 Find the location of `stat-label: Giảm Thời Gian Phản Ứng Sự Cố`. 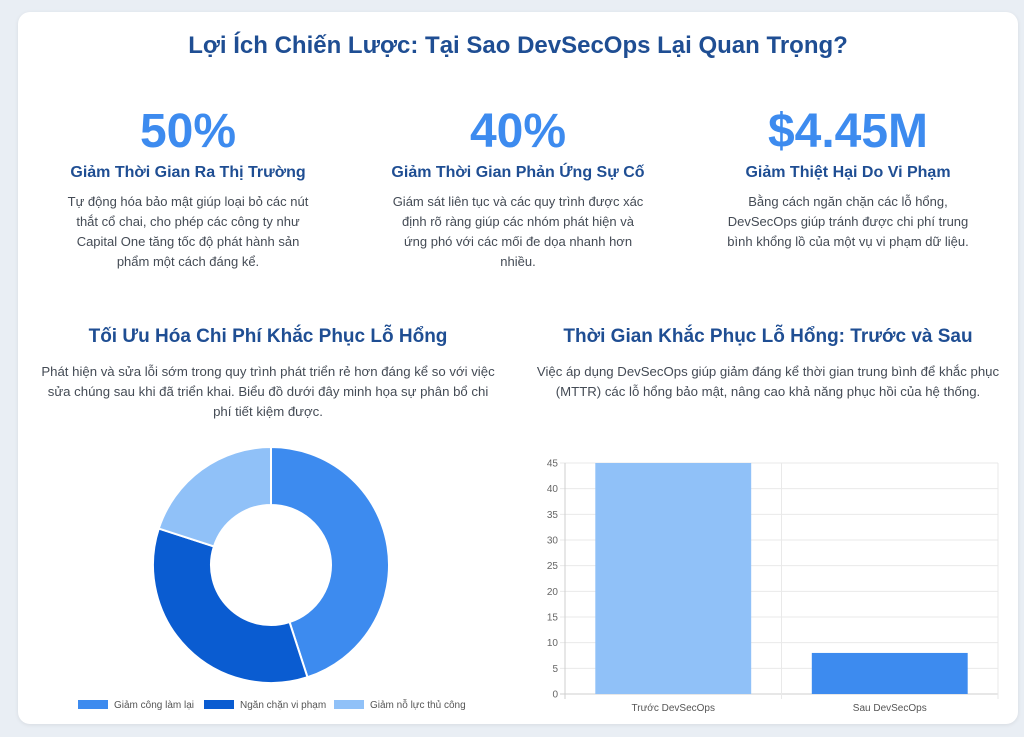

stat-label: Giảm Thời Gian Phản Ứng Sự Cố is located at coordinates (518, 172).